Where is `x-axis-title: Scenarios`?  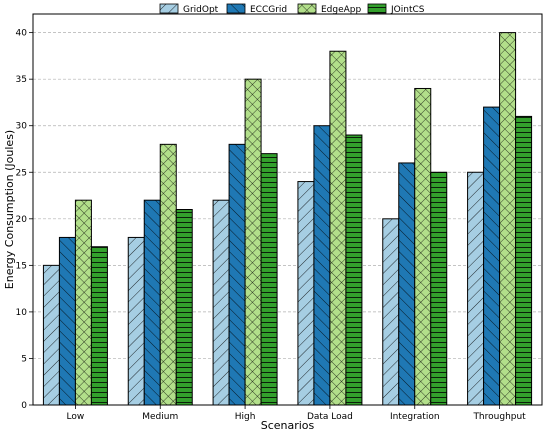 x-axis-title: Scenarios is located at coordinates (288, 425).